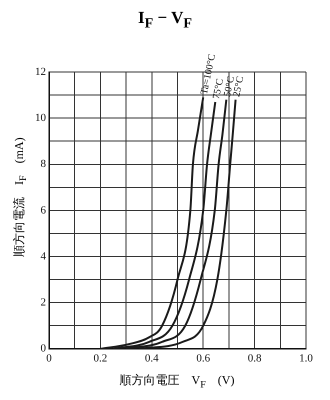 The height and width of the screenshot is (400, 330). Describe the element at coordinates (43, 210) in the screenshot. I see `y-tick-label: 6` at that location.